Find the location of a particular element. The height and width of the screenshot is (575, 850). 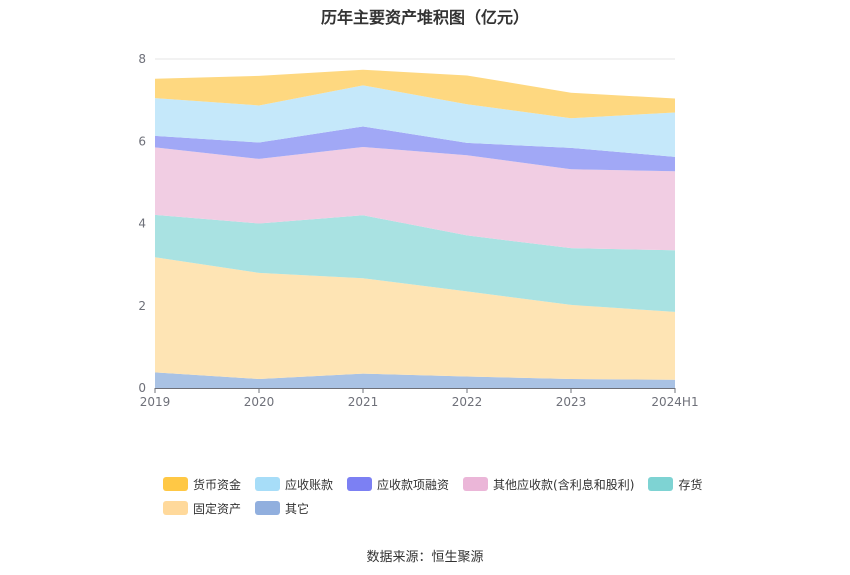

legend-row-1: 货币资金 应收账款 应收款项融资 其他应收款(含利息和股利) 存货 is located at coordinates (463, 484).